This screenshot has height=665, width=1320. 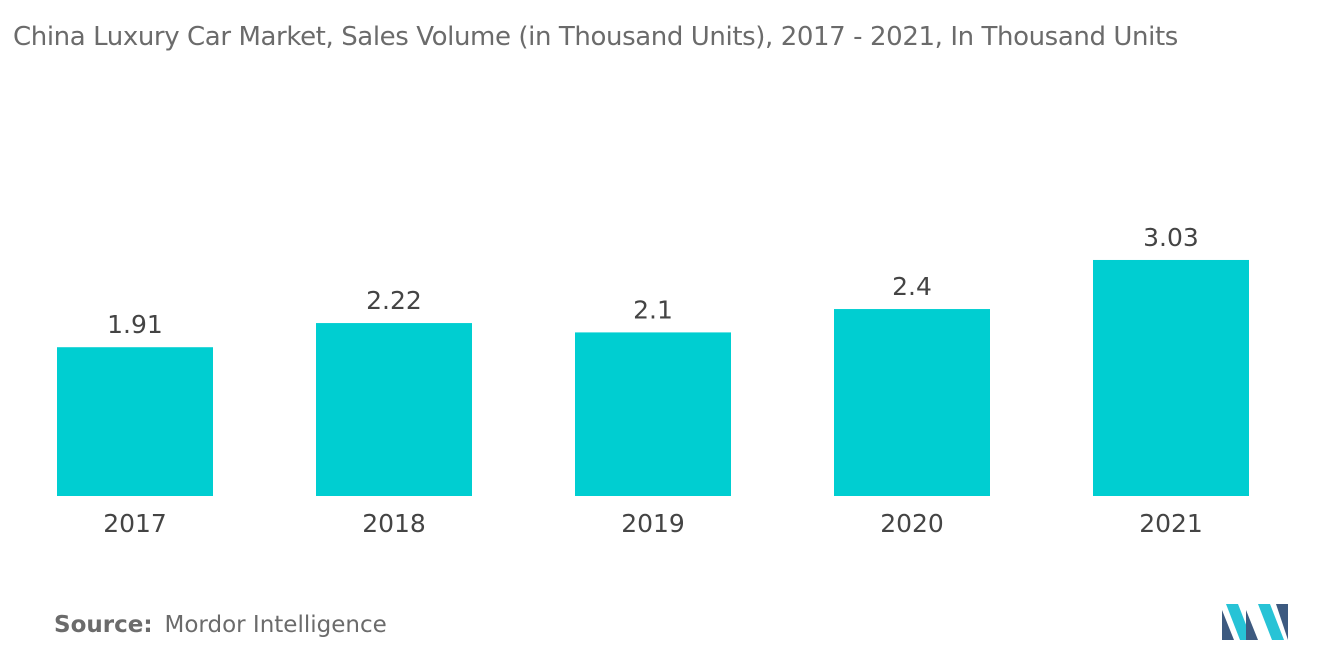 What do you see at coordinates (912, 286) in the screenshot?
I see `data-label-2020: 2.4` at bounding box center [912, 286].